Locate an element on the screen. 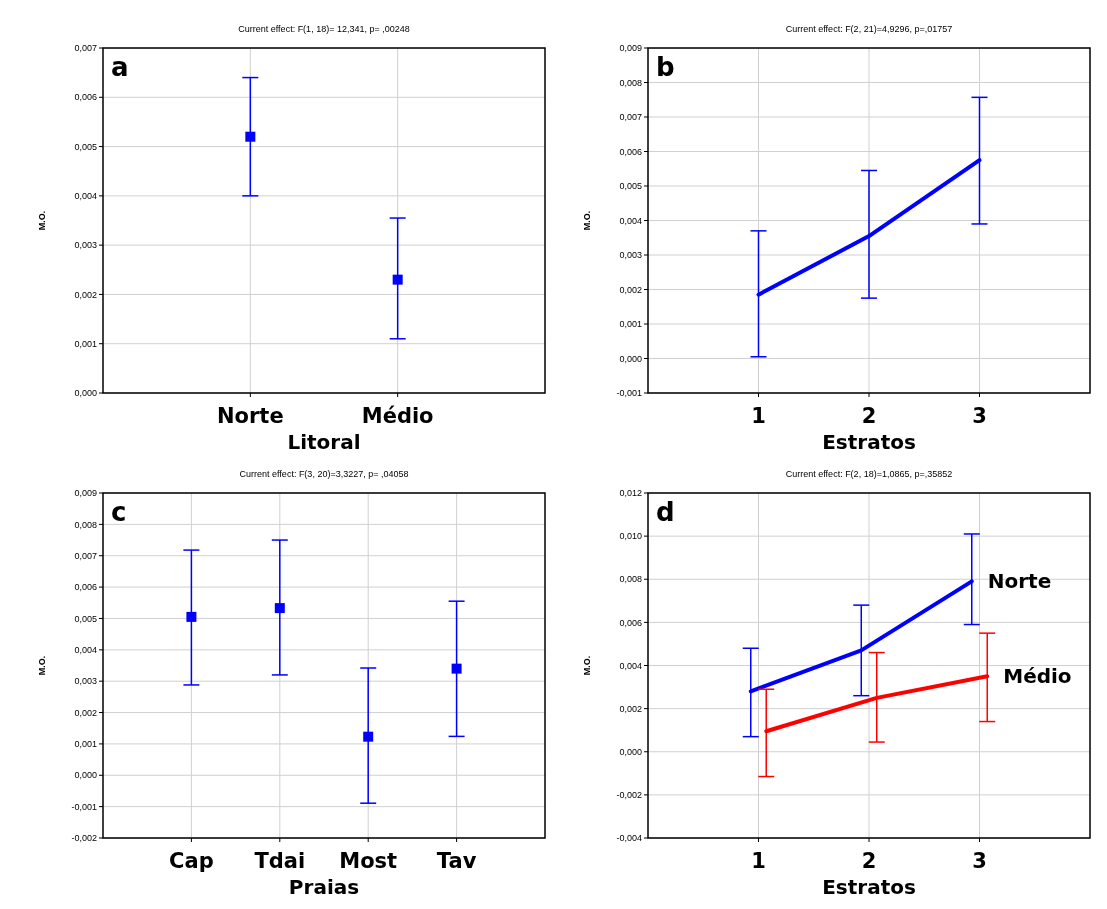  x-tick-label: Médio is located at coordinates (397, 416).